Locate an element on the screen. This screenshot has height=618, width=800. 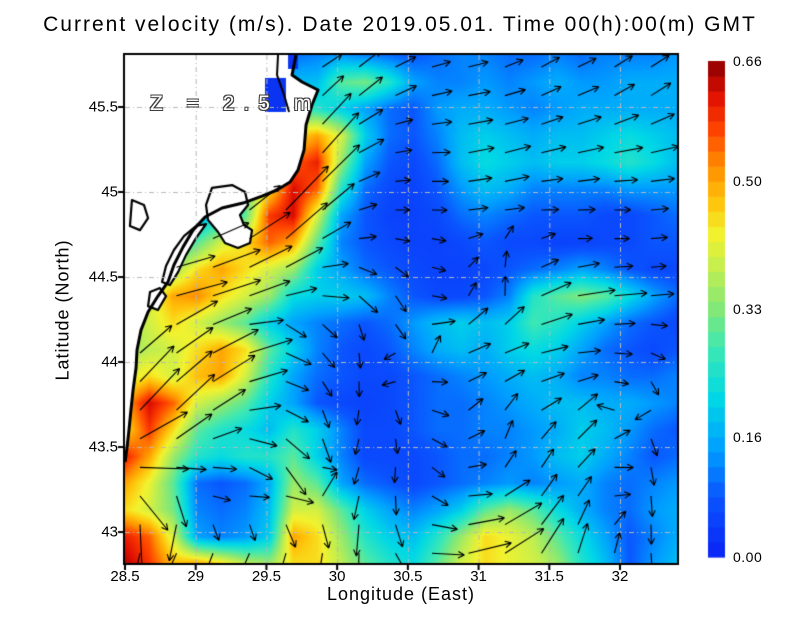
colorbar-tick-label: 0.16 is located at coordinates (748, 436).